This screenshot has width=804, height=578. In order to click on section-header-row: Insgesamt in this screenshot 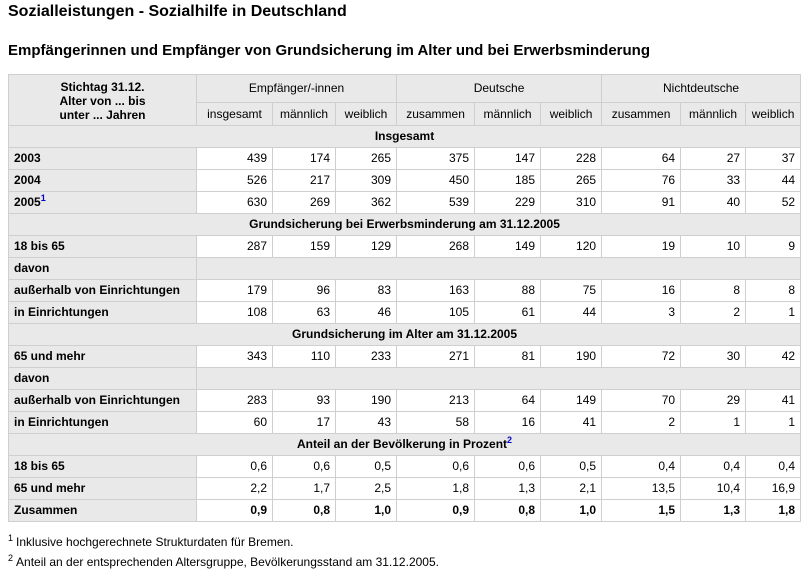, I will do `click(404, 136)`.